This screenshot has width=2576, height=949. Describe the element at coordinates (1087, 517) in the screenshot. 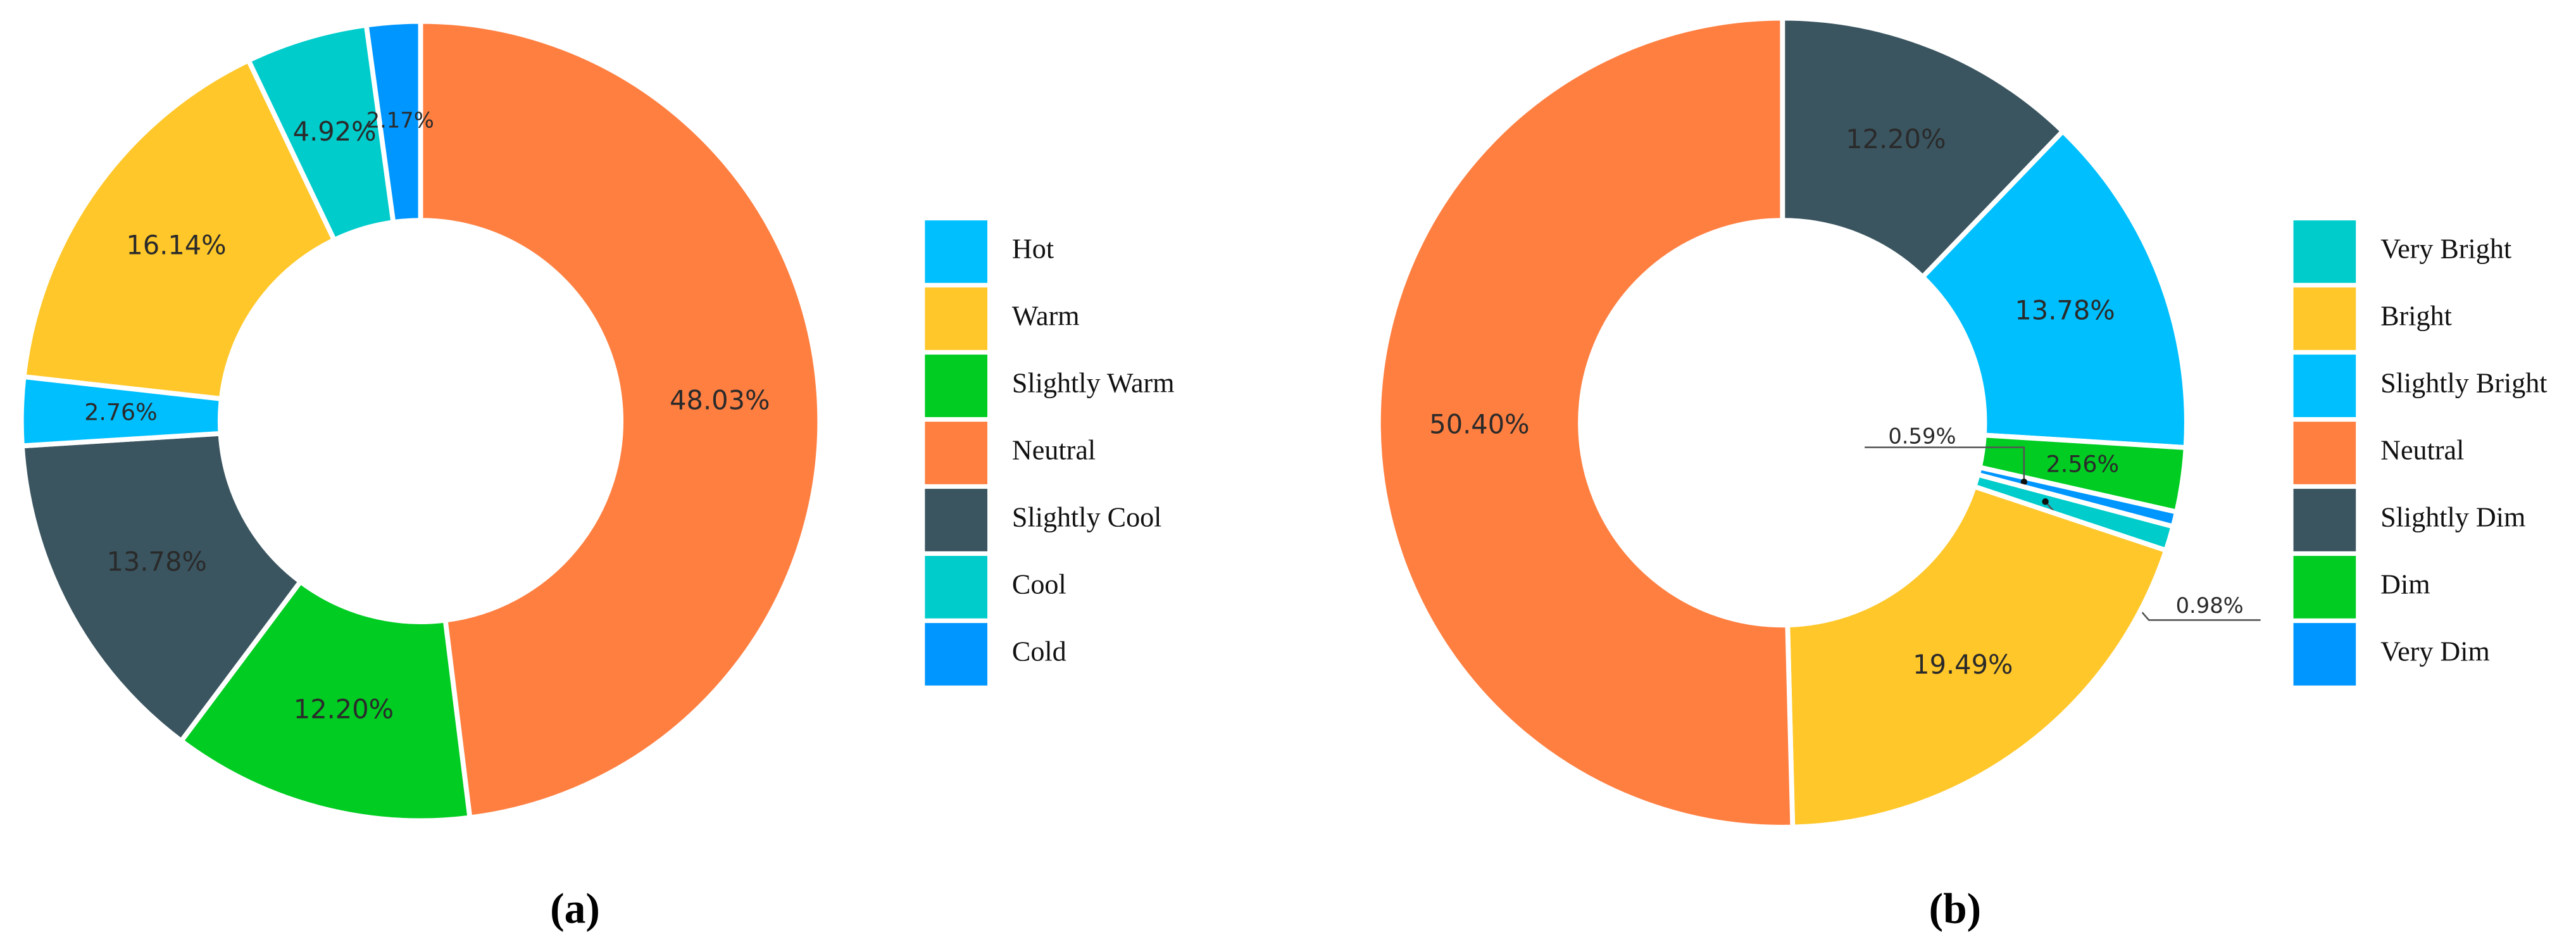

I see `legend-label: Slightly Cool` at that location.